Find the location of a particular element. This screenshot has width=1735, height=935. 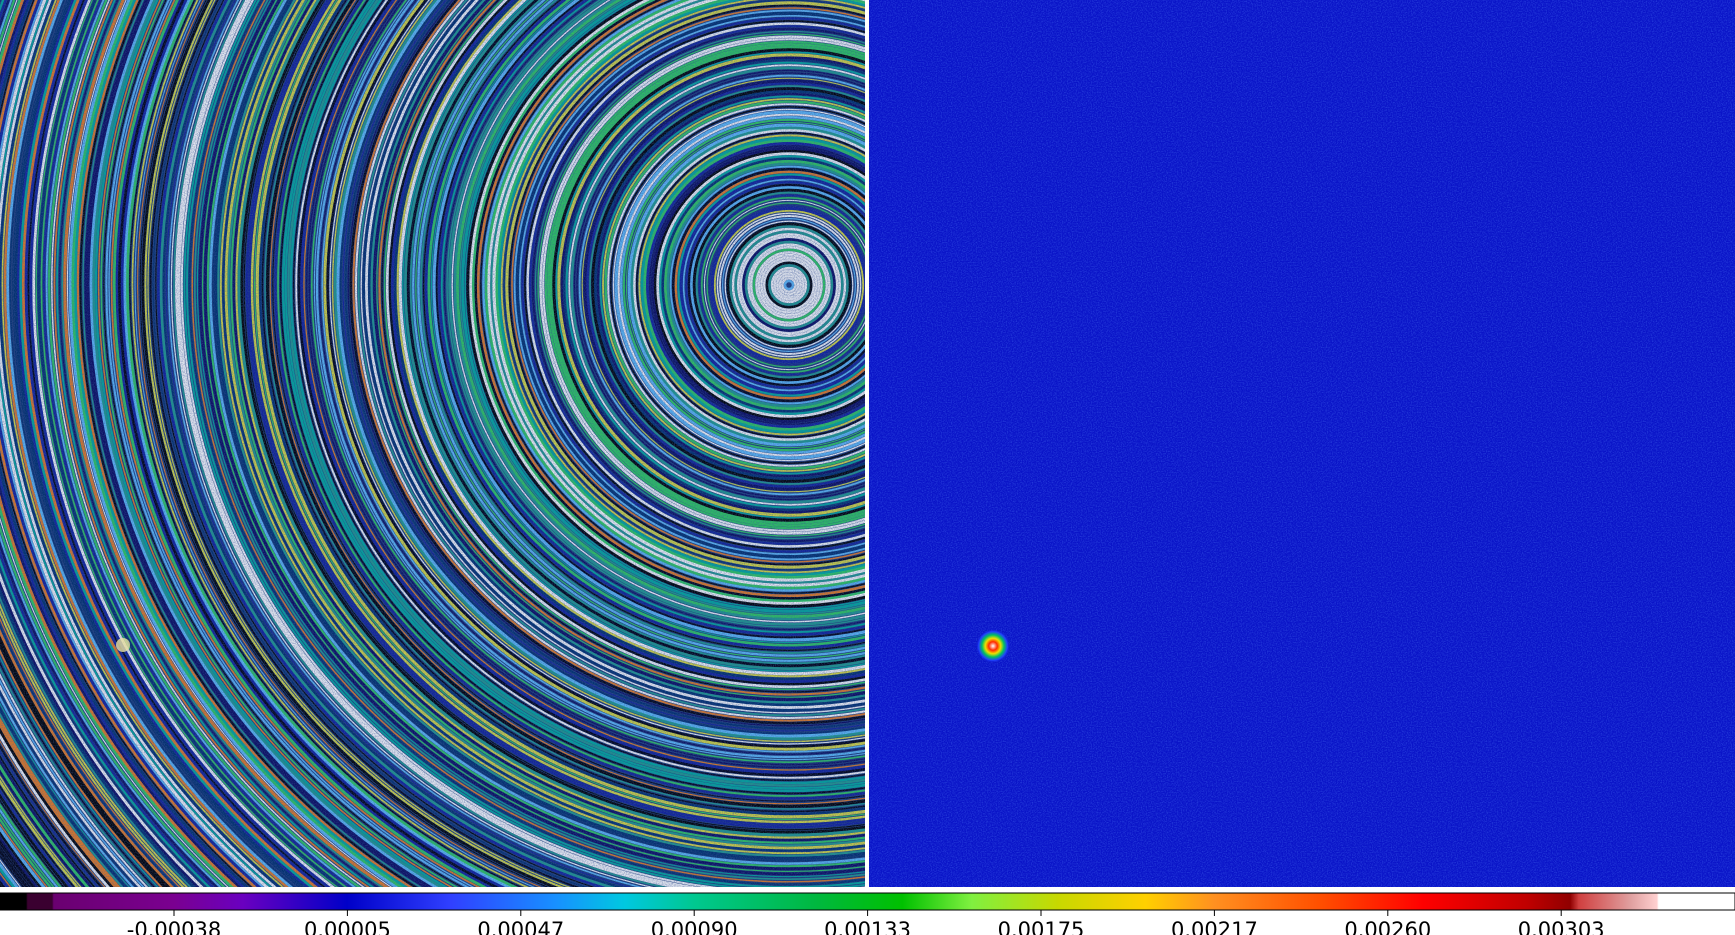

tick-label: 0.00303 is located at coordinates (1561, 926).